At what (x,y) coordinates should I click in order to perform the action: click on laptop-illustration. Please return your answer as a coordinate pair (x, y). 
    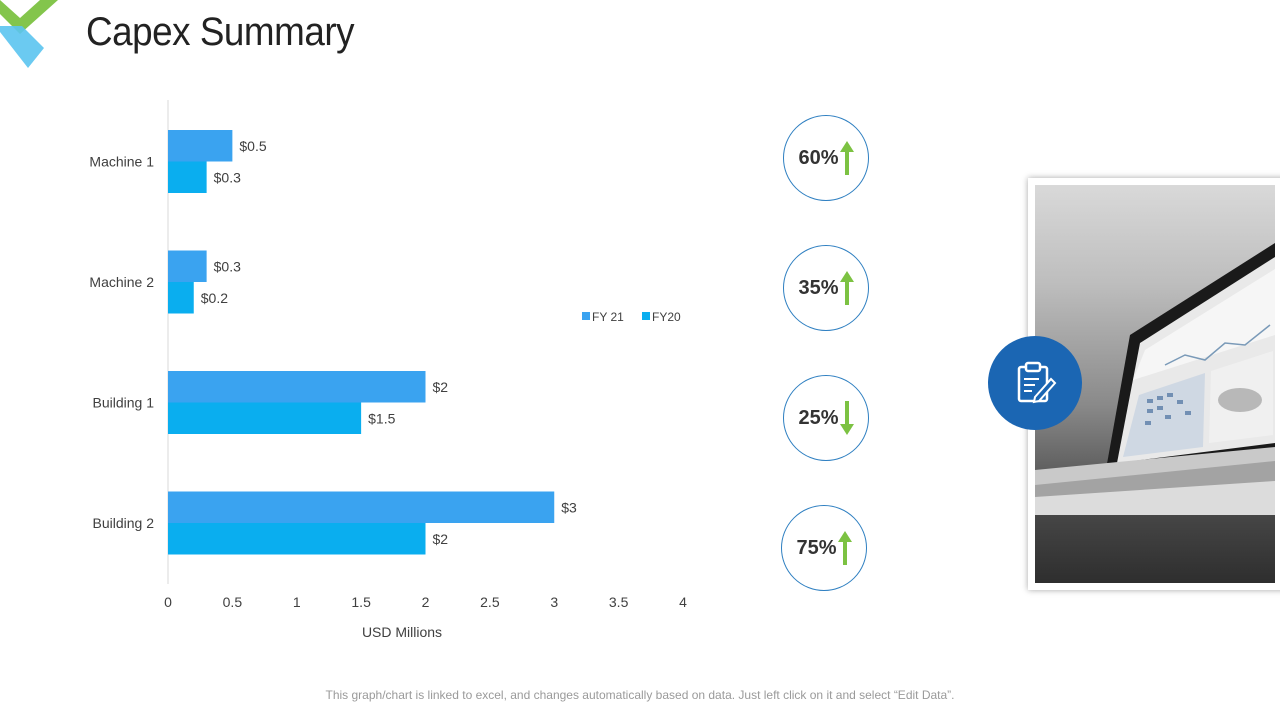
    Looking at the image, I should click on (1155, 379).